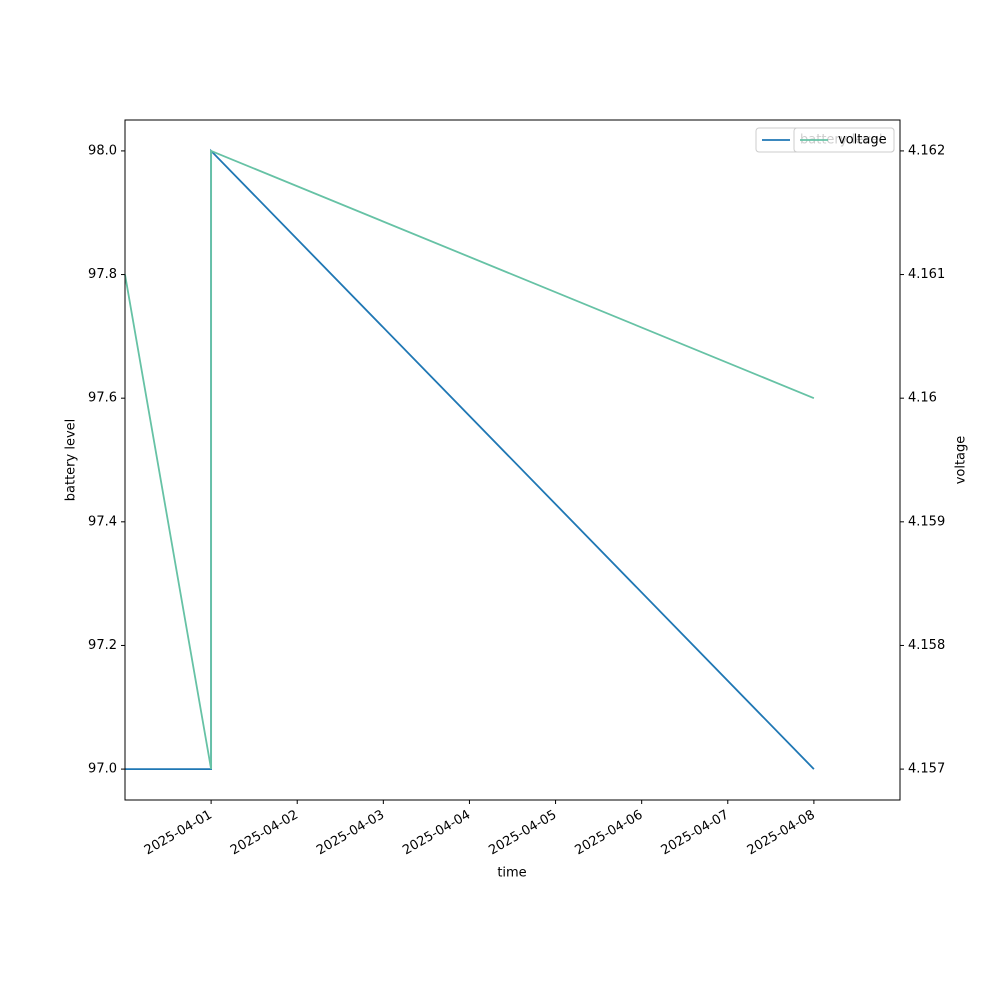 This screenshot has width=1000, height=1000. I want to click on y-tick-label: 97.2, so click(102, 645).